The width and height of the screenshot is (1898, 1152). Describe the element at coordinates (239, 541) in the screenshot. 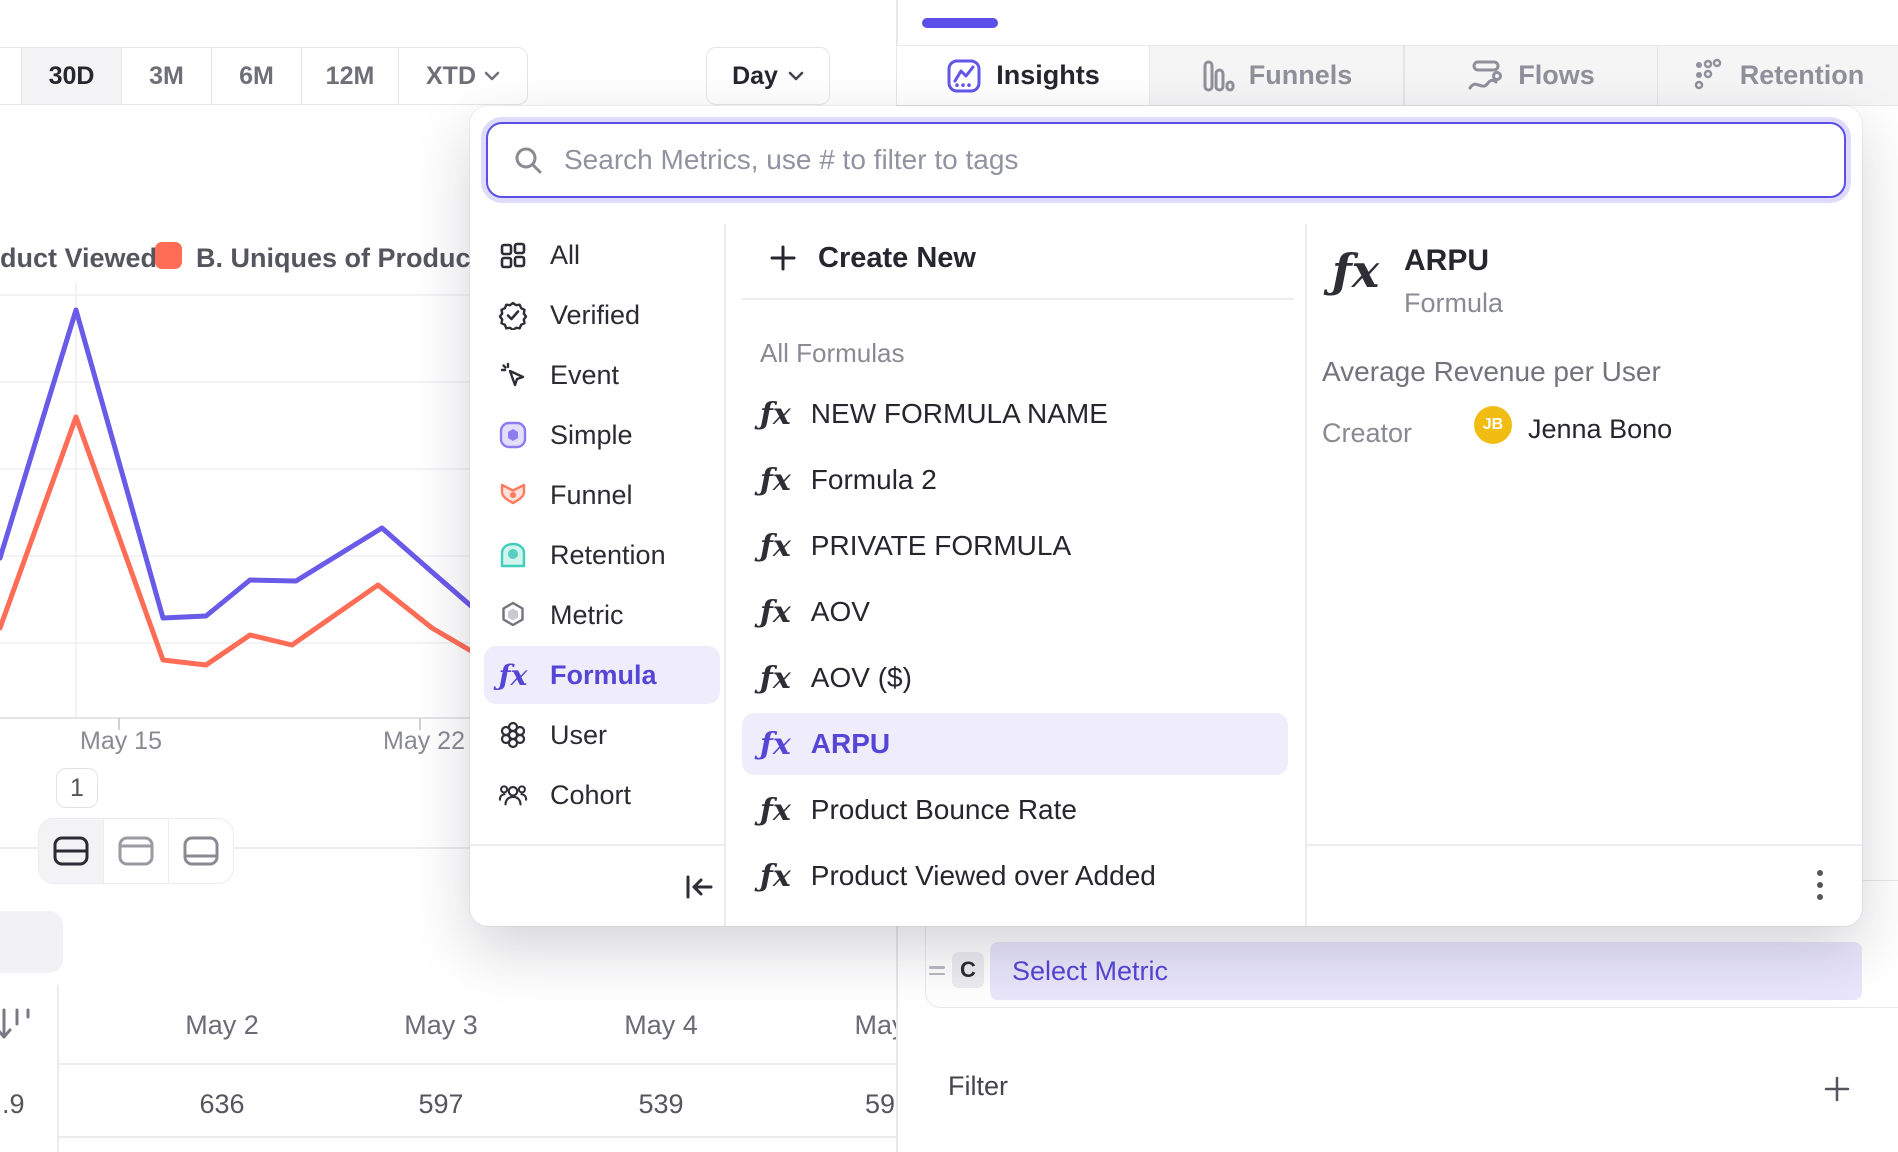

I see `series-line-orange` at that location.